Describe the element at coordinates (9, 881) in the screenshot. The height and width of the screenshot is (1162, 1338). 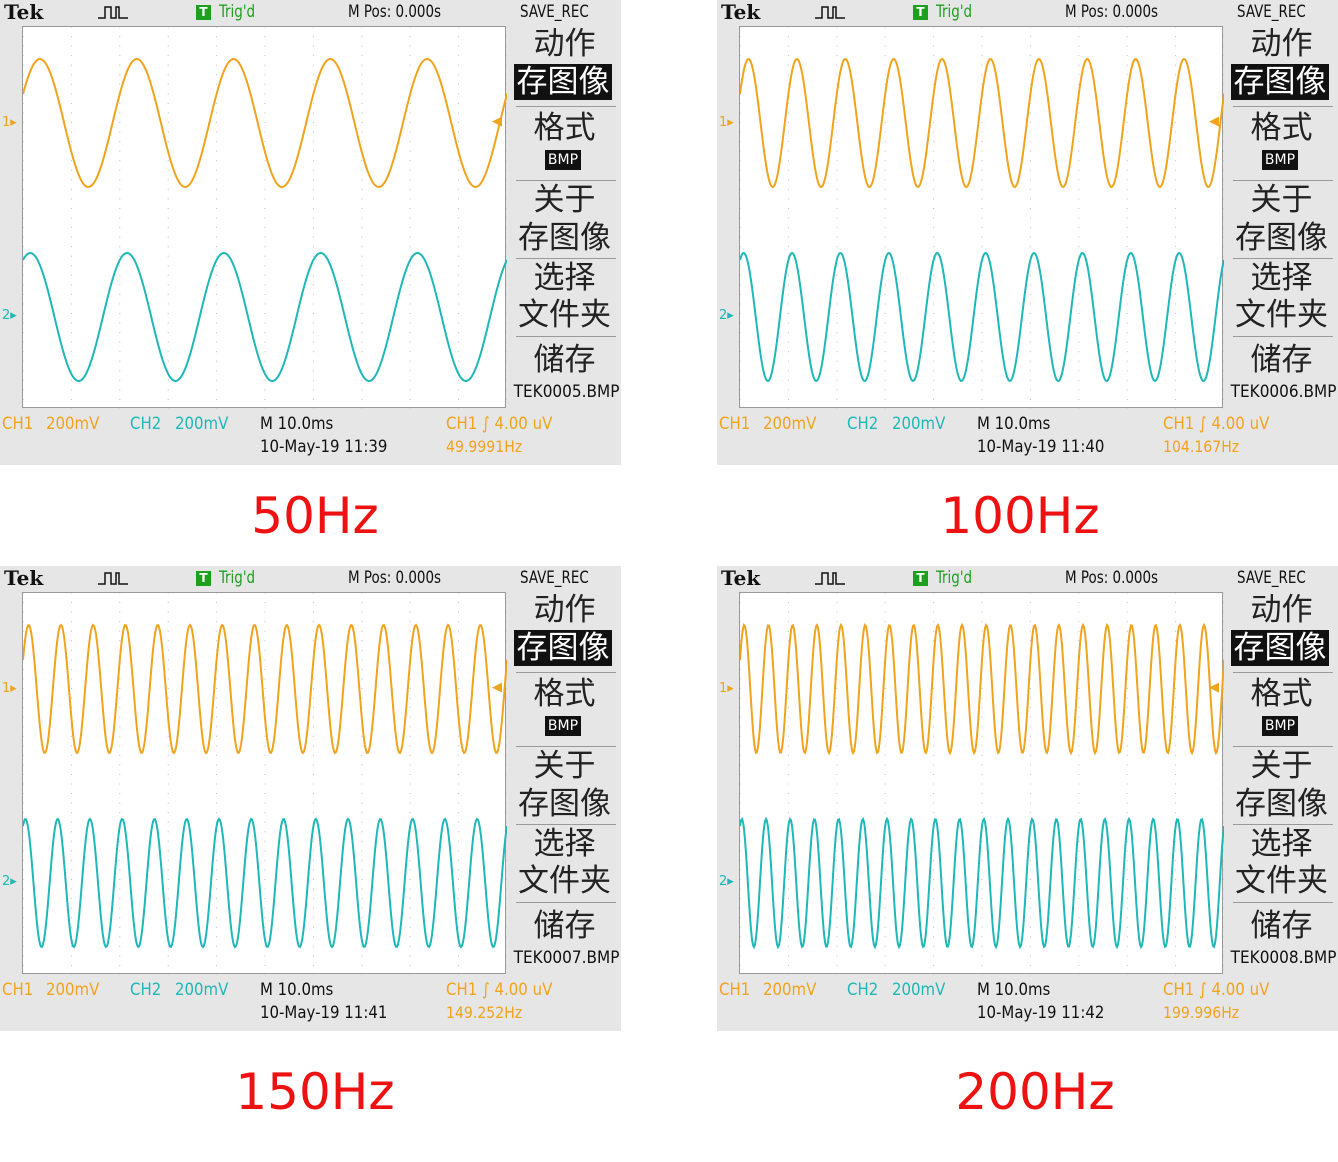
I see `ch2-level-marker-icon: 2▸` at that location.